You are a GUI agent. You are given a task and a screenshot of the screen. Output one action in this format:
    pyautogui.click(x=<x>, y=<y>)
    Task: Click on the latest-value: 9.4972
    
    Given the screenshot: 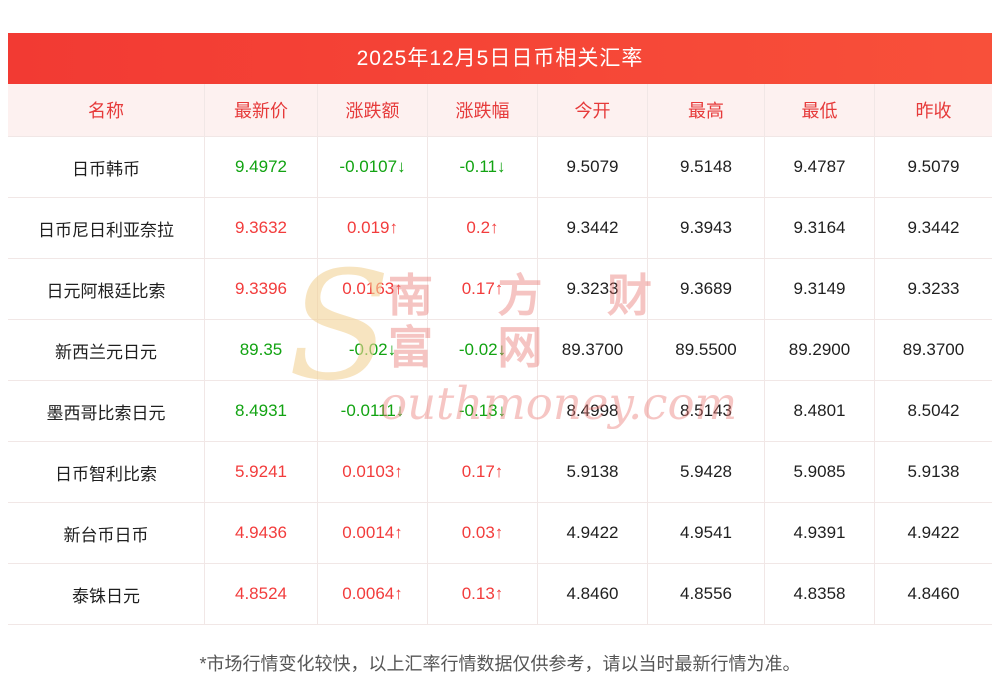 What is the action you would take?
    pyautogui.click(x=261, y=167)
    